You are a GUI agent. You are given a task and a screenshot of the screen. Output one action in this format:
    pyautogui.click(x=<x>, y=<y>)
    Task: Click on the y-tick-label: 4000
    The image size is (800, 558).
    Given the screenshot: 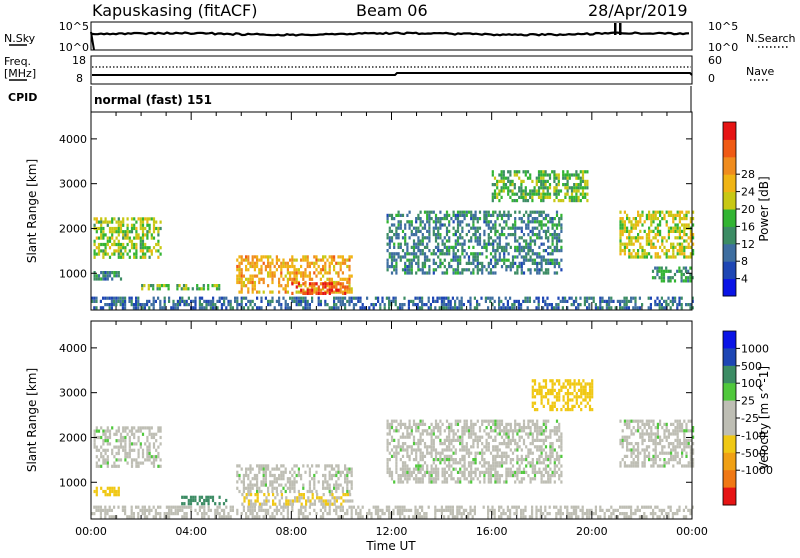 What is the action you would take?
    pyautogui.click(x=73, y=139)
    